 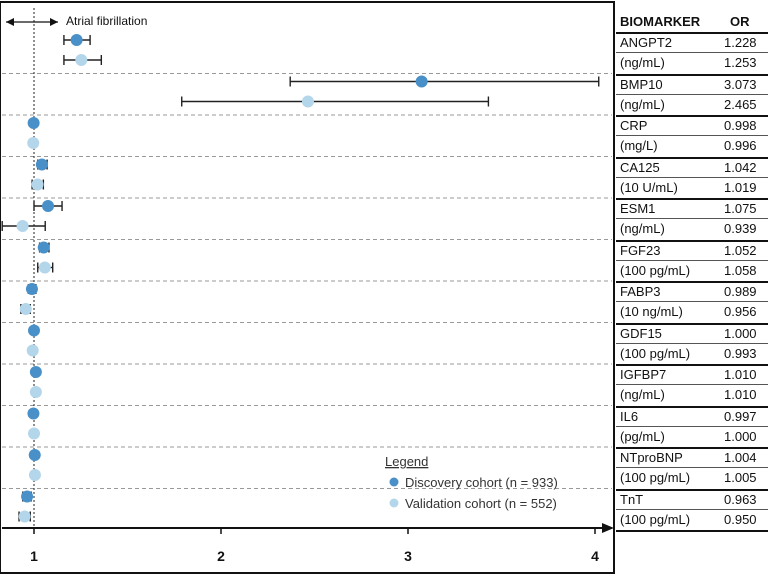 I want to click on validation-or: 0.993, so click(x=740, y=353).